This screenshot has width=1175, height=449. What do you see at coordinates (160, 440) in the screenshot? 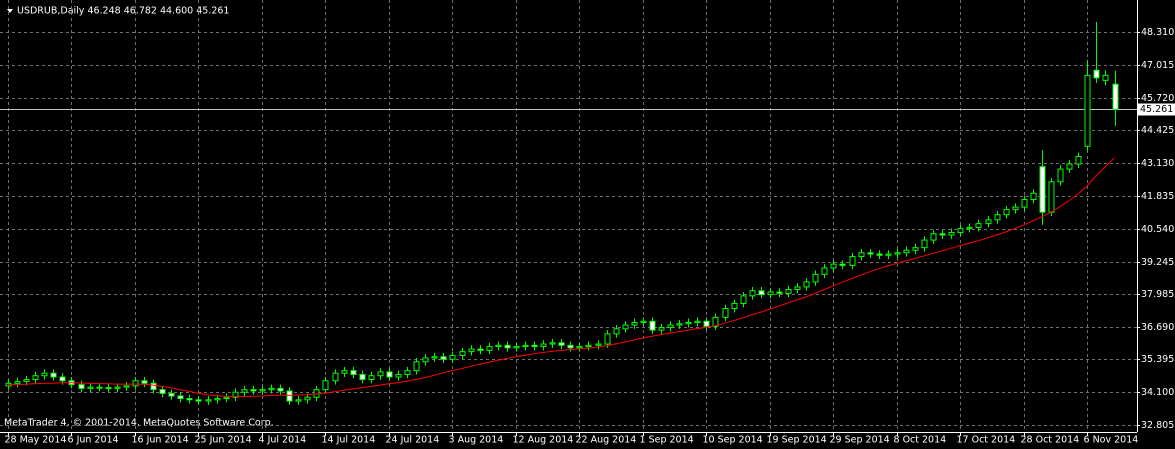
I see `x-tick-label: 16 Jun 2014` at bounding box center [160, 440].